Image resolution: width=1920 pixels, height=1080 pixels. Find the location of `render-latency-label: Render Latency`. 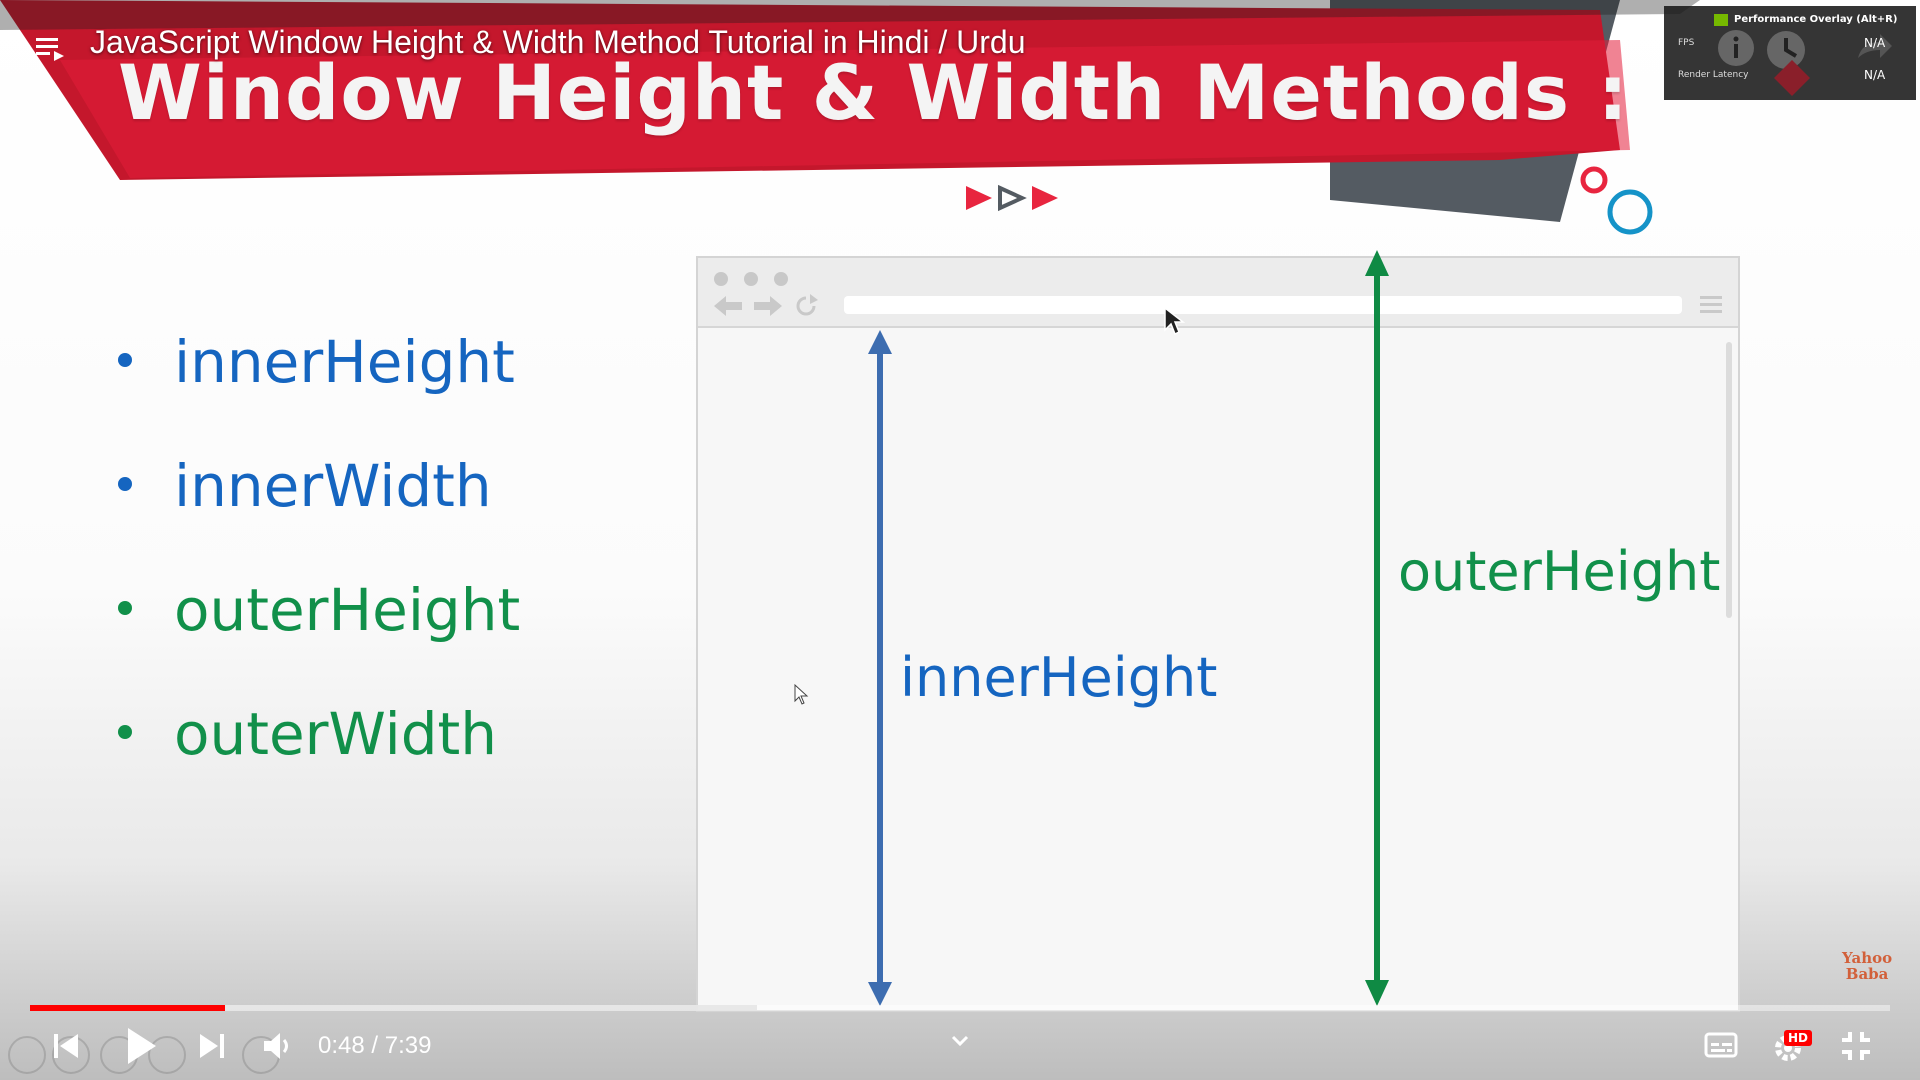

render-latency-label: Render Latency is located at coordinates (1713, 75).